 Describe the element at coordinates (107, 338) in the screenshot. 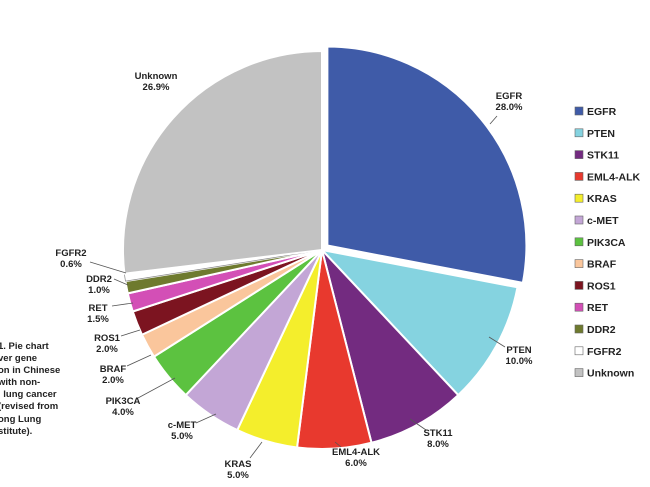

I see `slice-label-name-ros1: ROS1` at that location.